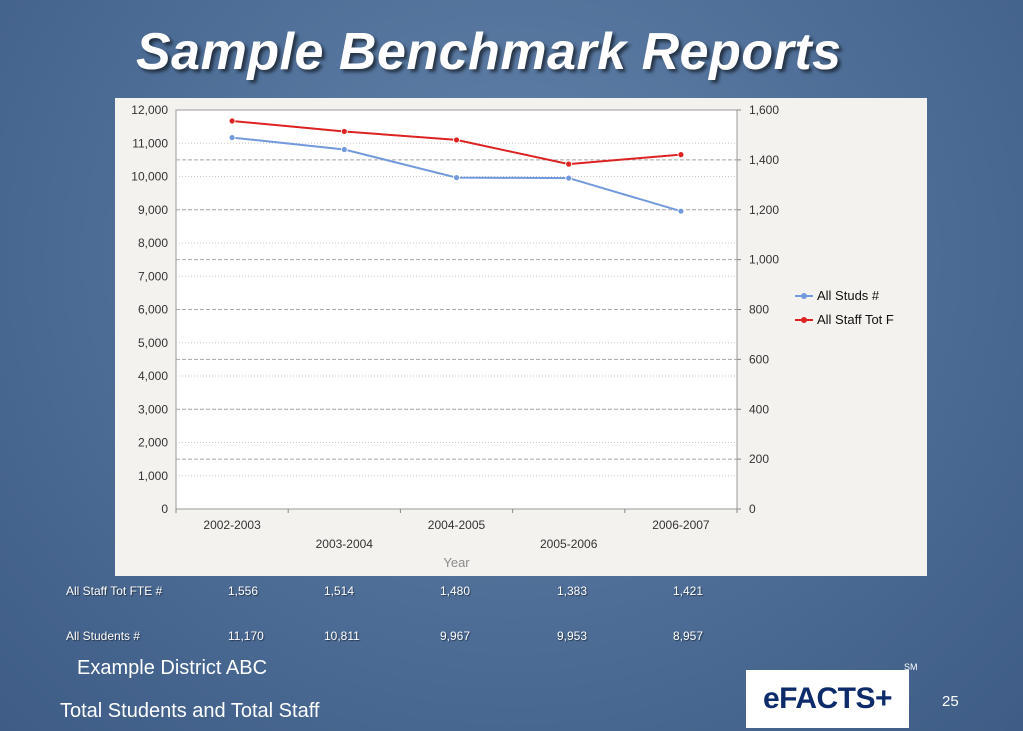 This screenshot has height=731, width=1023. I want to click on page-number: 25, so click(950, 701).